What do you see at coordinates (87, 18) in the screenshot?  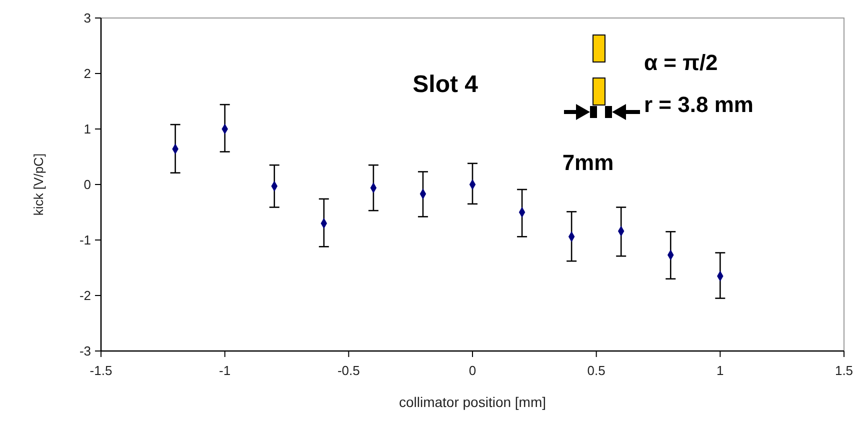 I see `y-tick-label: 3` at bounding box center [87, 18].